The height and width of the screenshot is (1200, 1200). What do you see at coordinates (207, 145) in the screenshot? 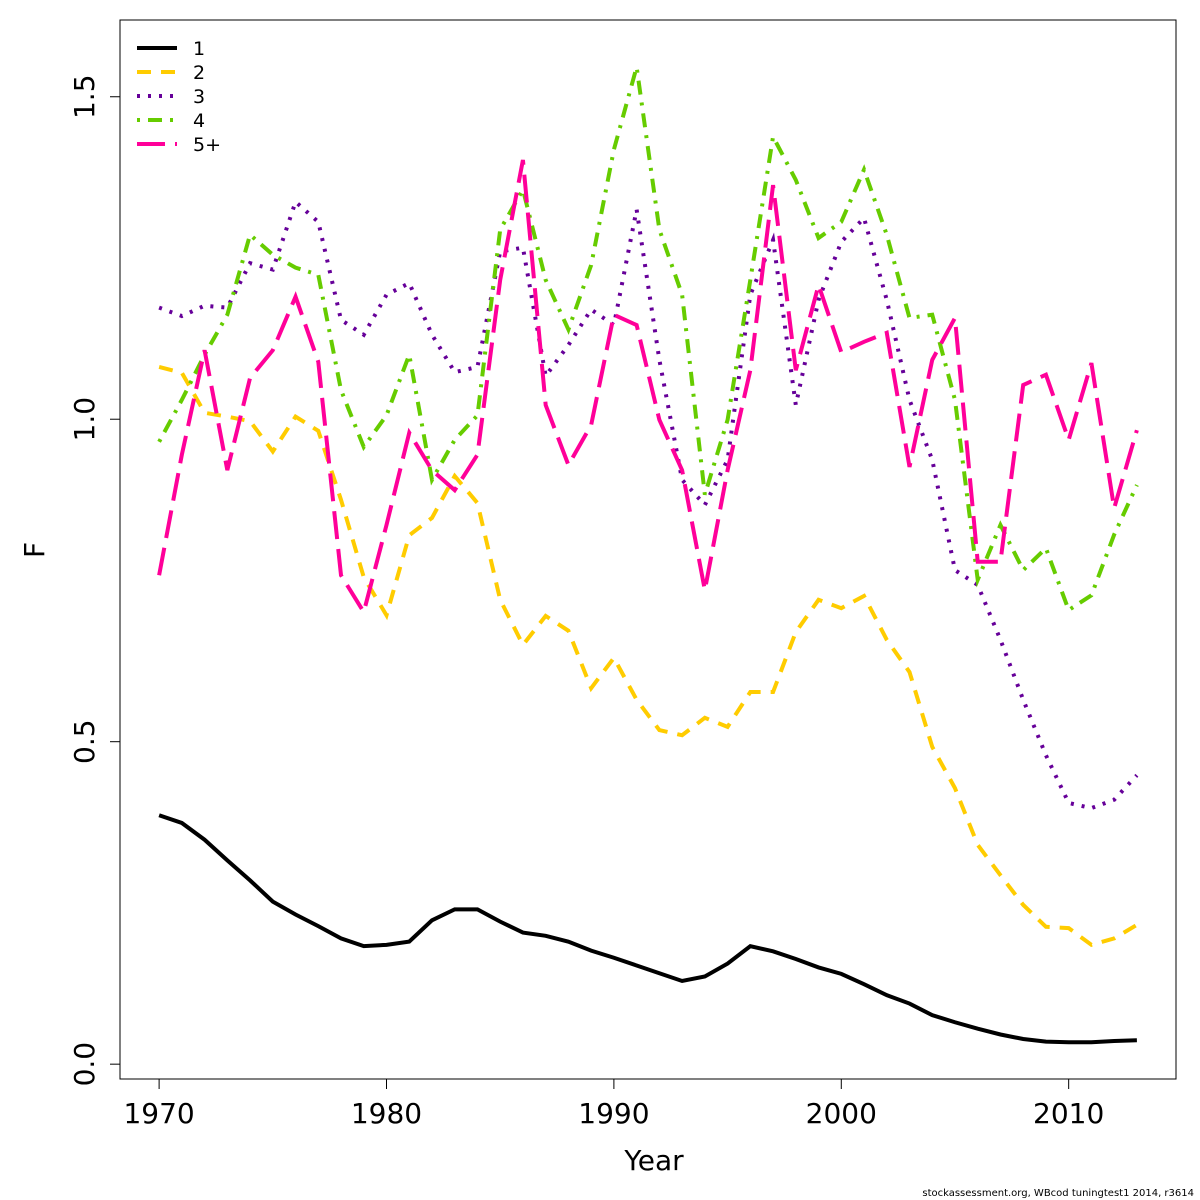
I see `legend-label: 5+` at bounding box center [207, 145].